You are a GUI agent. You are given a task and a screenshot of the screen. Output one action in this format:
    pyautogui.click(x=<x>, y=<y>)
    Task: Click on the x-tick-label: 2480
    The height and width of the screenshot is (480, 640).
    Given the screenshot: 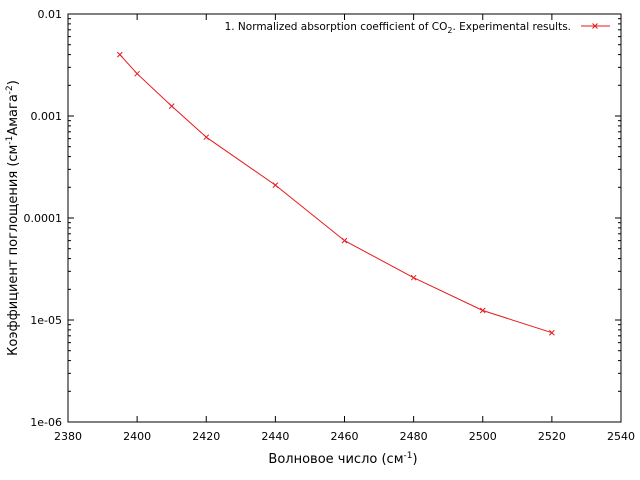 What is the action you would take?
    pyautogui.click(x=414, y=436)
    